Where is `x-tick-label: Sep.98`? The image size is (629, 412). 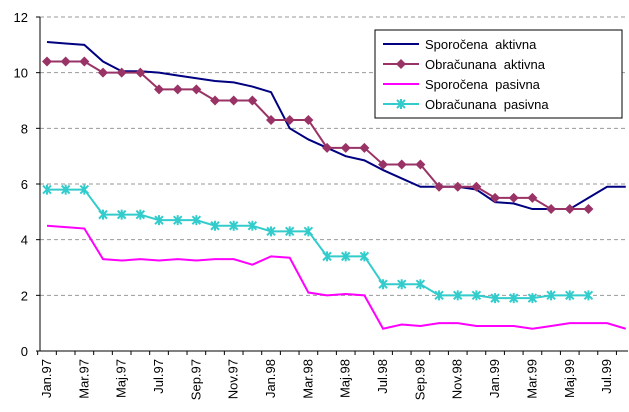 x-tick-label: Sep.98 is located at coordinates (419, 379).